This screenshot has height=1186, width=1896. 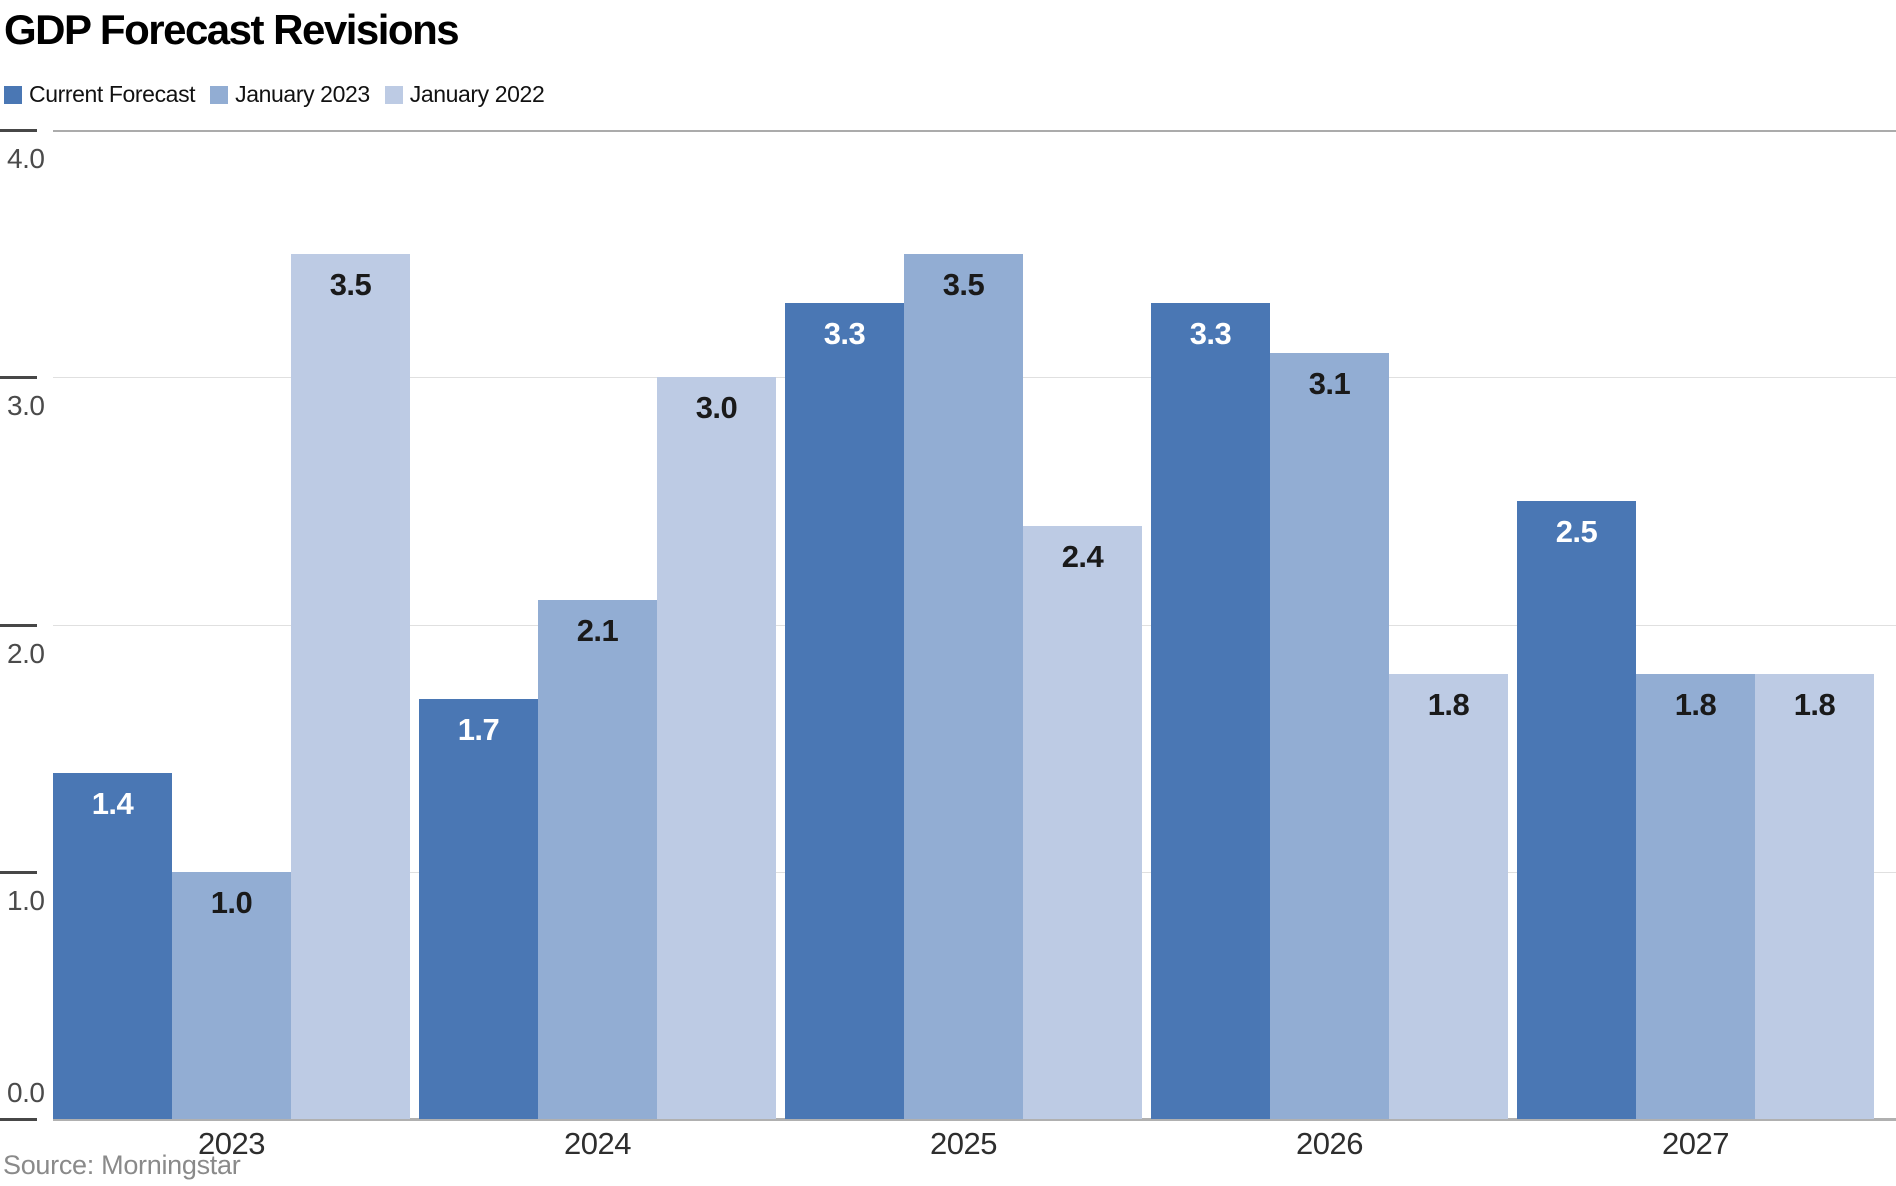 What do you see at coordinates (26, 1092) in the screenshot?
I see `y-tick-label: 0.0` at bounding box center [26, 1092].